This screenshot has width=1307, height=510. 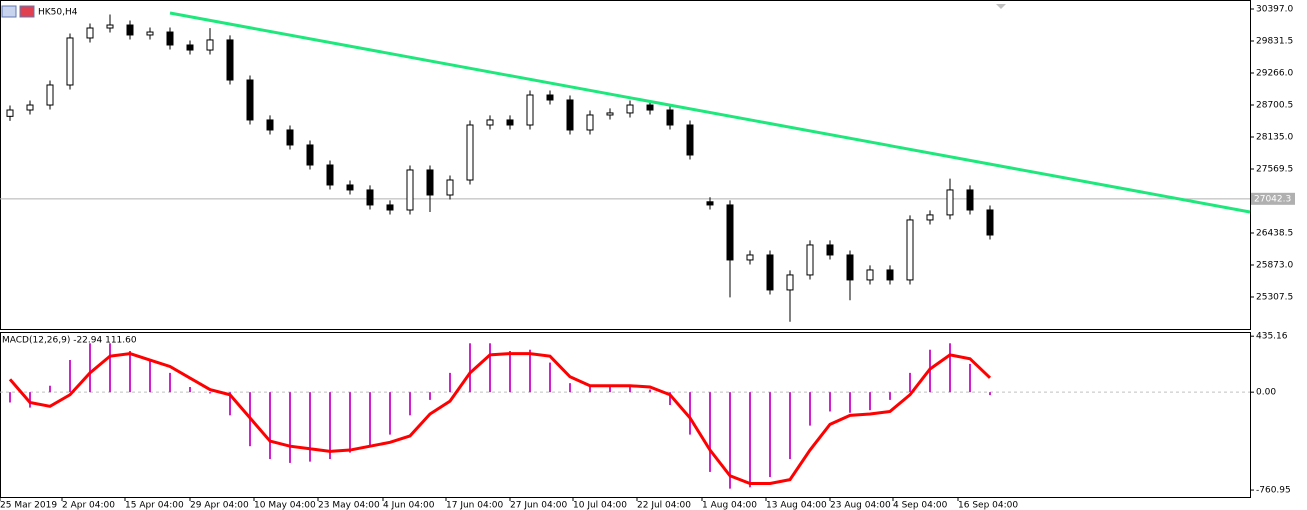 What do you see at coordinates (1001, 6) in the screenshot?
I see `shift-marker` at bounding box center [1001, 6].